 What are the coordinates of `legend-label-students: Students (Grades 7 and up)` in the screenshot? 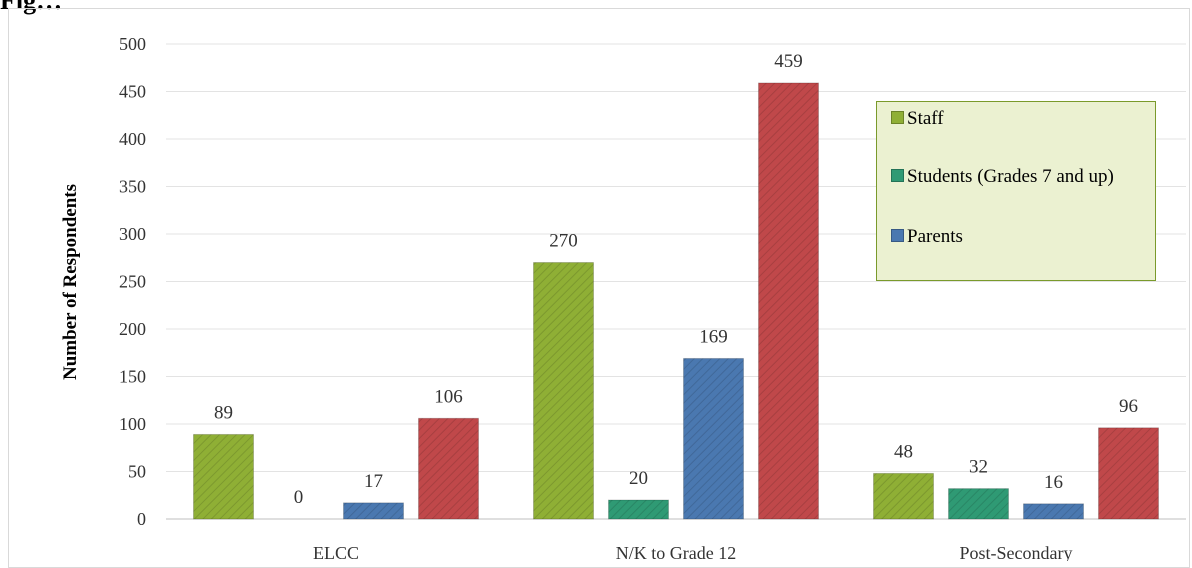 It's located at (1010, 176).